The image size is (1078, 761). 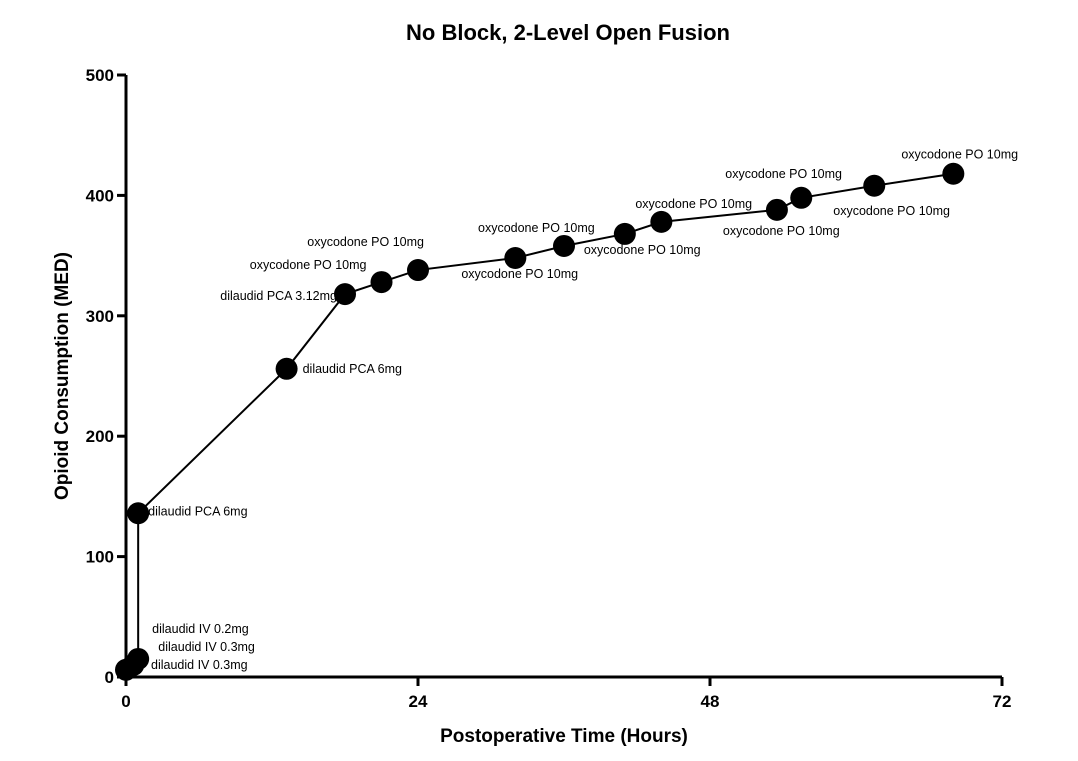 What do you see at coordinates (109, 677) in the screenshot?
I see `y-tick-label: 0` at bounding box center [109, 677].